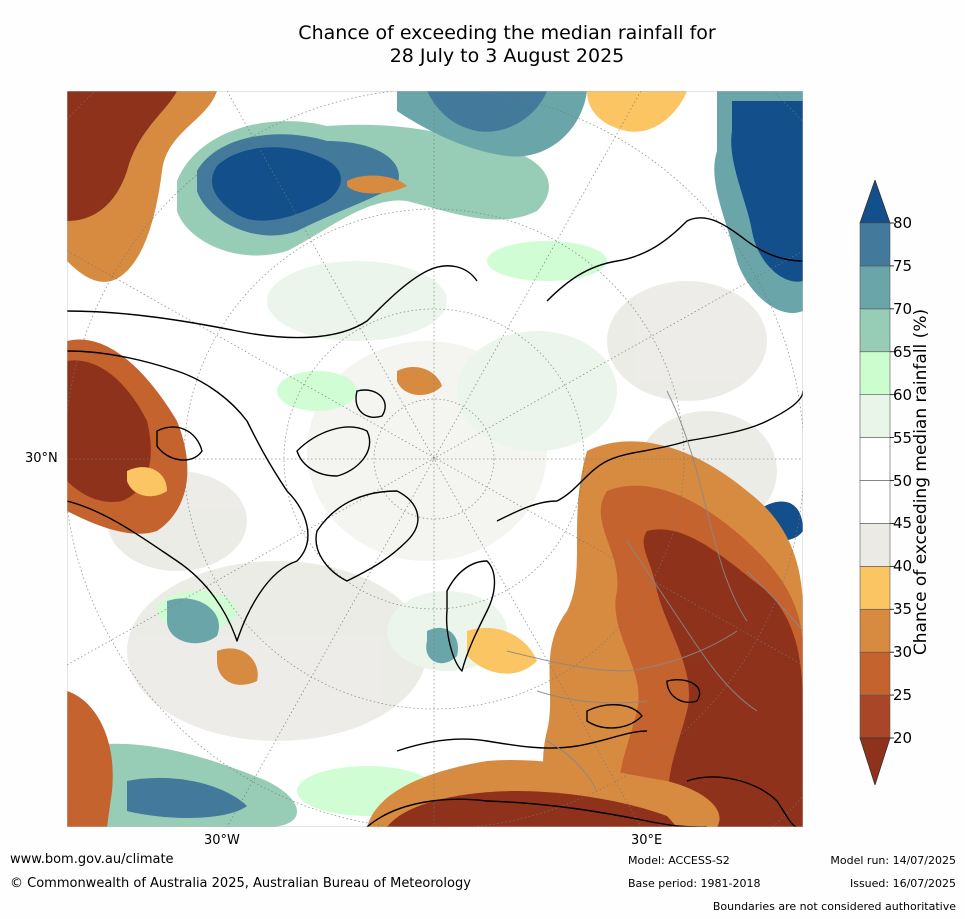  Describe the element at coordinates (903, 308) in the screenshot. I see `colorbar-tick-label: 70` at that location.